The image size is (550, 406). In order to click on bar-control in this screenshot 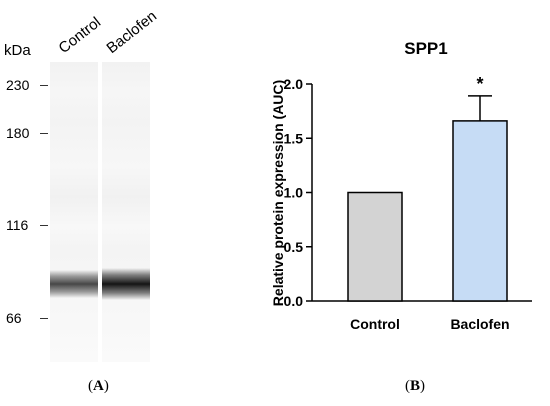, I will do `click(375, 246)`.